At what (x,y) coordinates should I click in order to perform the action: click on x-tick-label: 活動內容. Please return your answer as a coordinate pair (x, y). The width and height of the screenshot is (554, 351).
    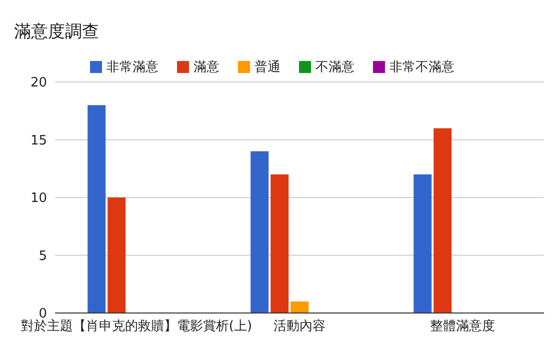
    Looking at the image, I should click on (300, 326).